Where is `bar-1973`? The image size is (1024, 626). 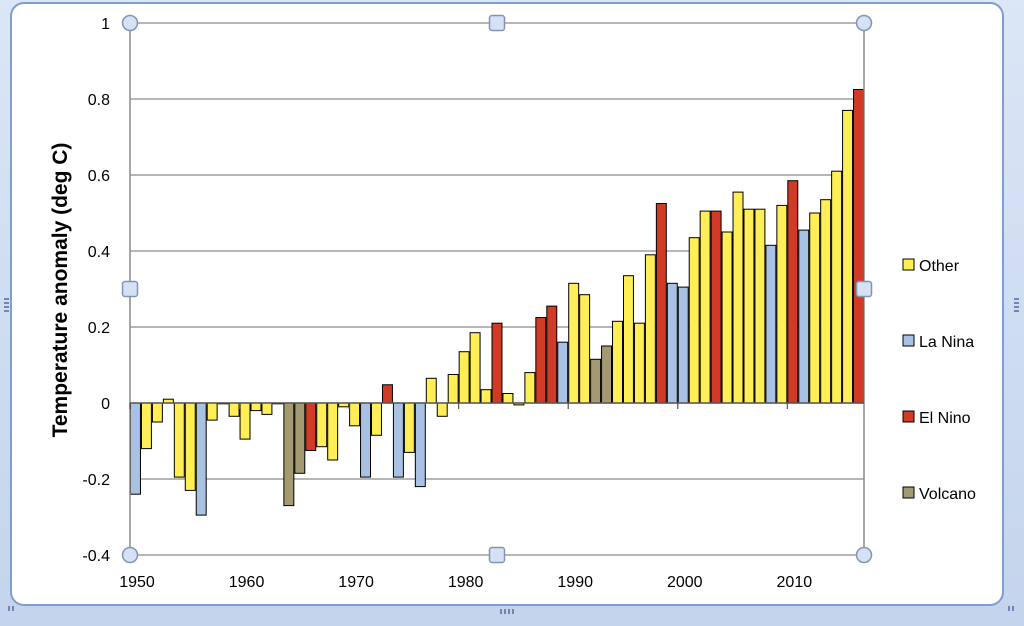 bar-1973 is located at coordinates (387, 394).